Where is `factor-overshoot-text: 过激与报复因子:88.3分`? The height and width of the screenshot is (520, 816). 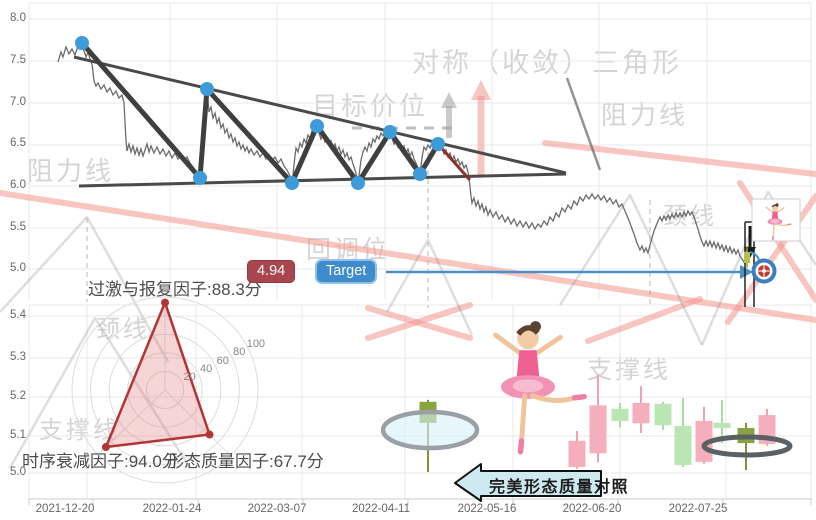
factor-overshoot-text: 过激与报复因子:88.3分 is located at coordinates (175, 289).